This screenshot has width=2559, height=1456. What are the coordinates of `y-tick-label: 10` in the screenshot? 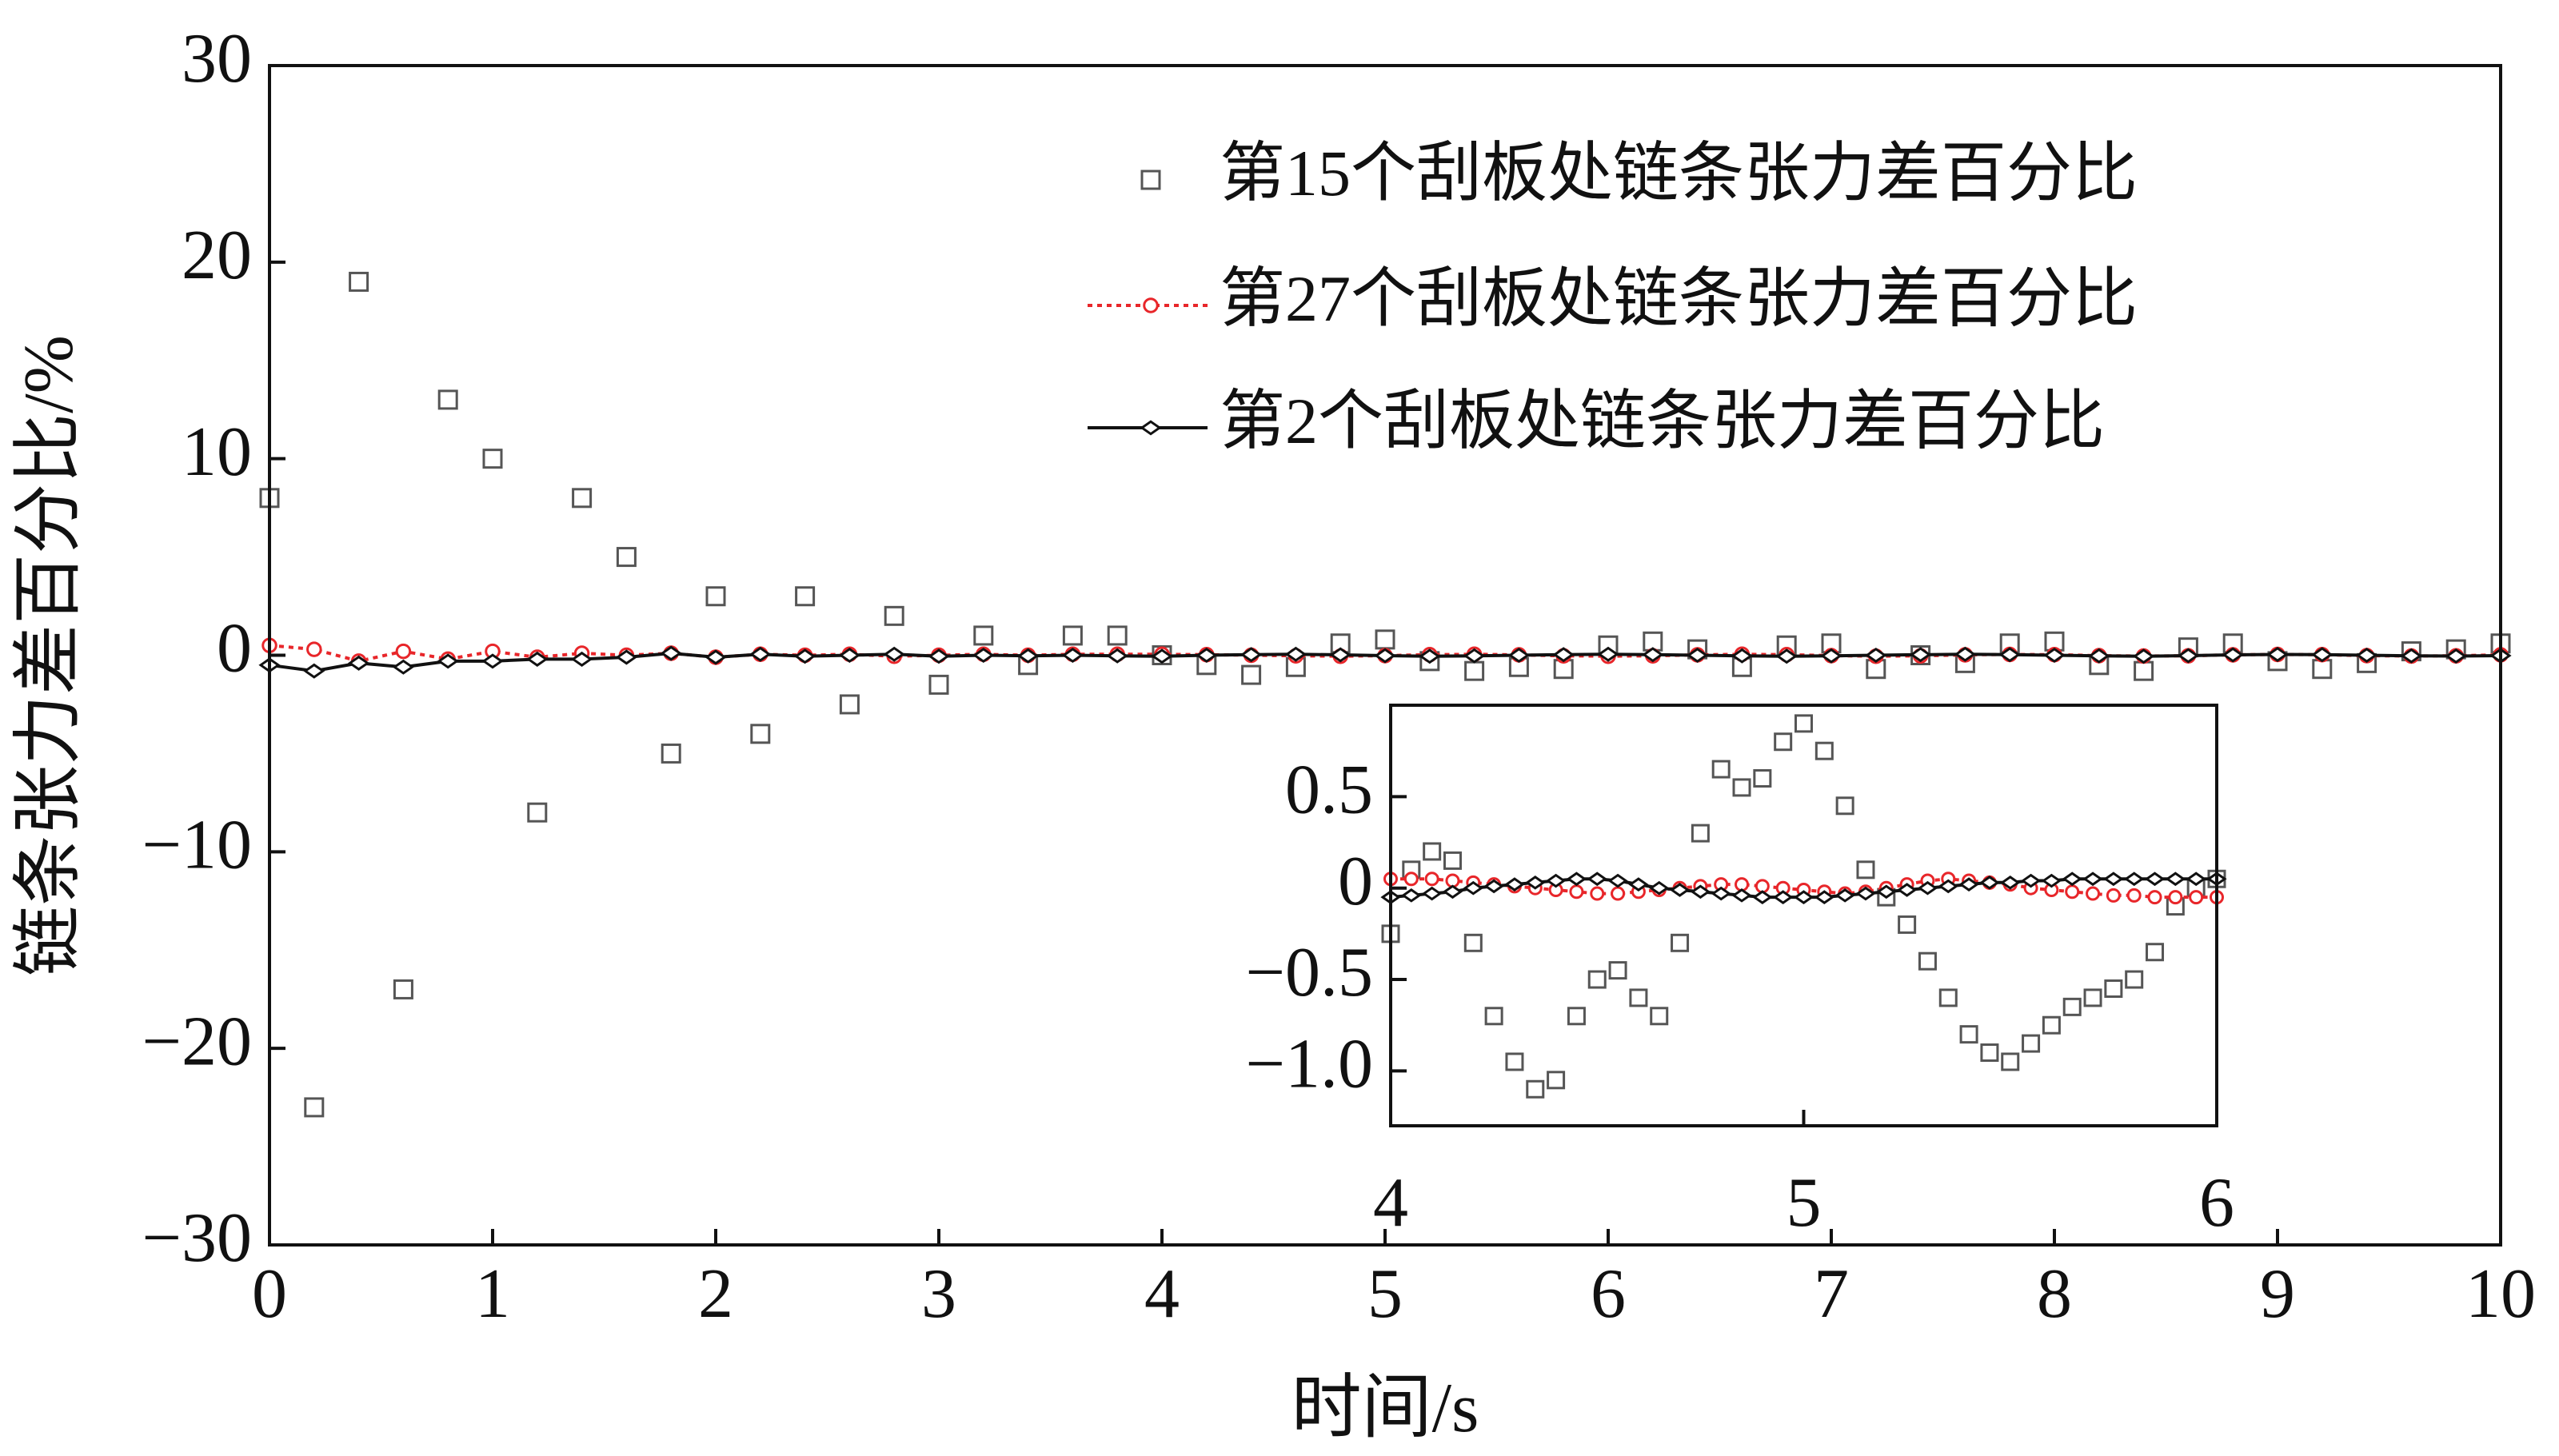 It's located at (217, 452).